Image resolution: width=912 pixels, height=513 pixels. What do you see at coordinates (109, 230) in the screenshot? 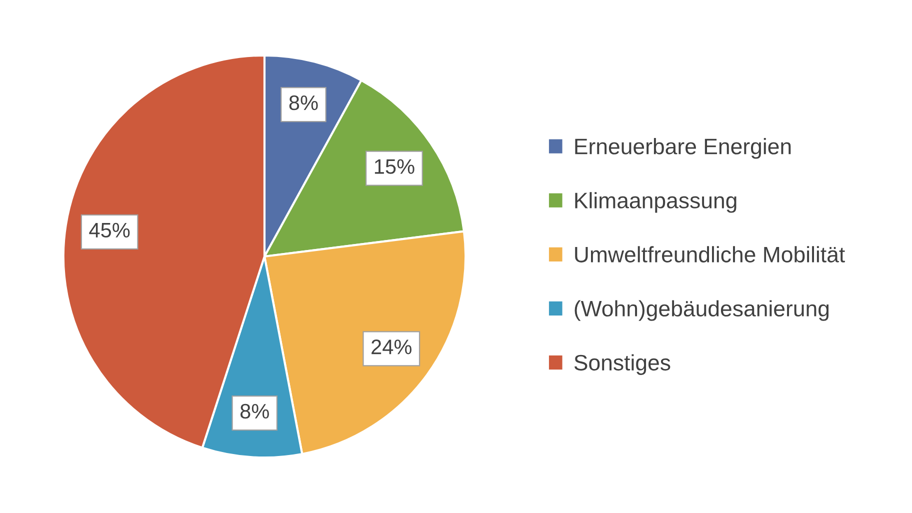
I see `data-label: 45%` at bounding box center [109, 230].